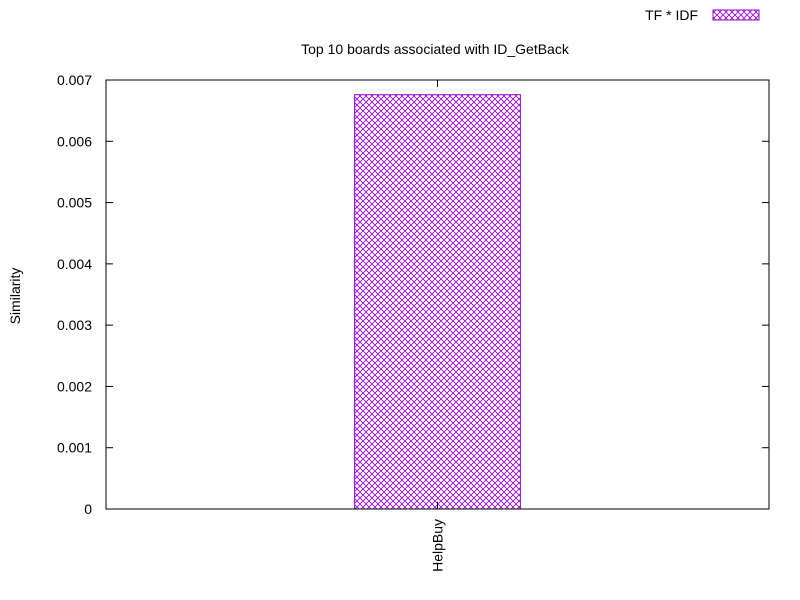 Image resolution: width=800 pixels, height=600 pixels. Describe the element at coordinates (74, 141) in the screenshot. I see `y-tick-label: 0.006` at that location.